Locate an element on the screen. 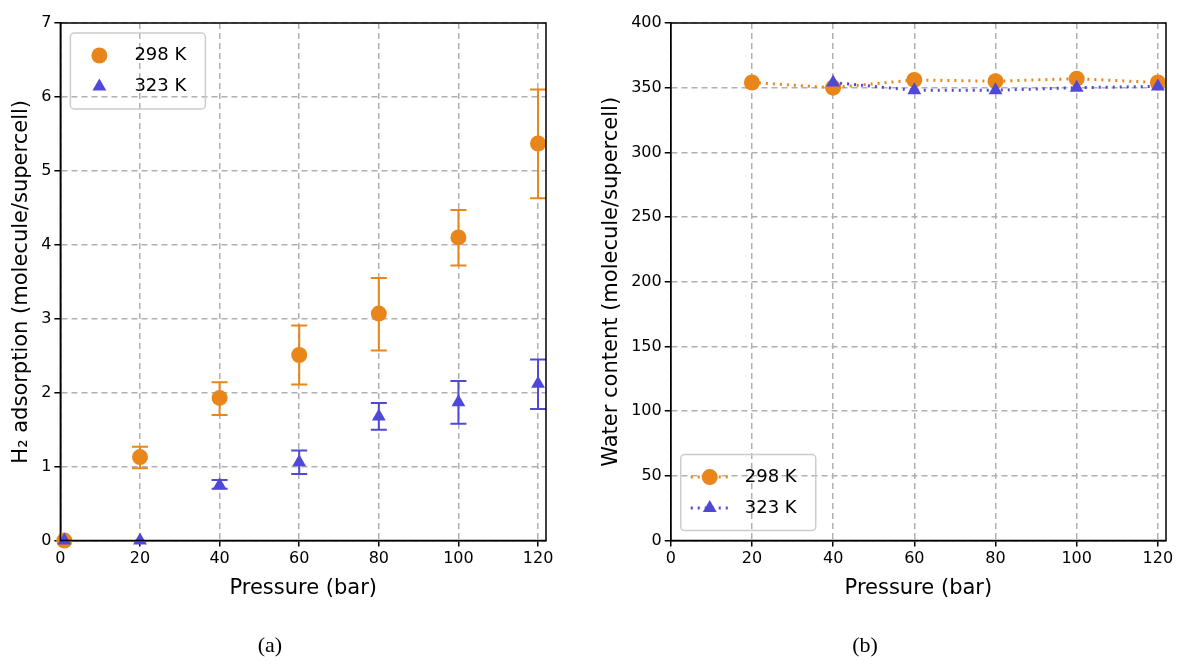  y-tick-label: 2 is located at coordinates (46, 391).